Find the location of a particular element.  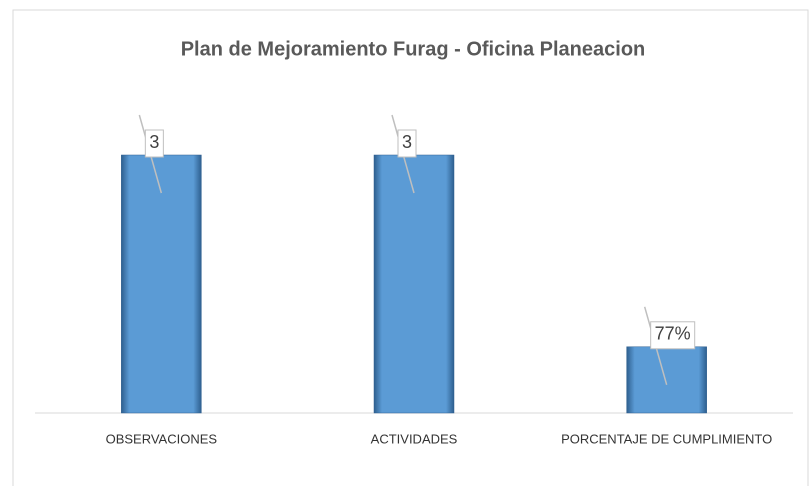

data-label: 77% is located at coordinates (673, 334).